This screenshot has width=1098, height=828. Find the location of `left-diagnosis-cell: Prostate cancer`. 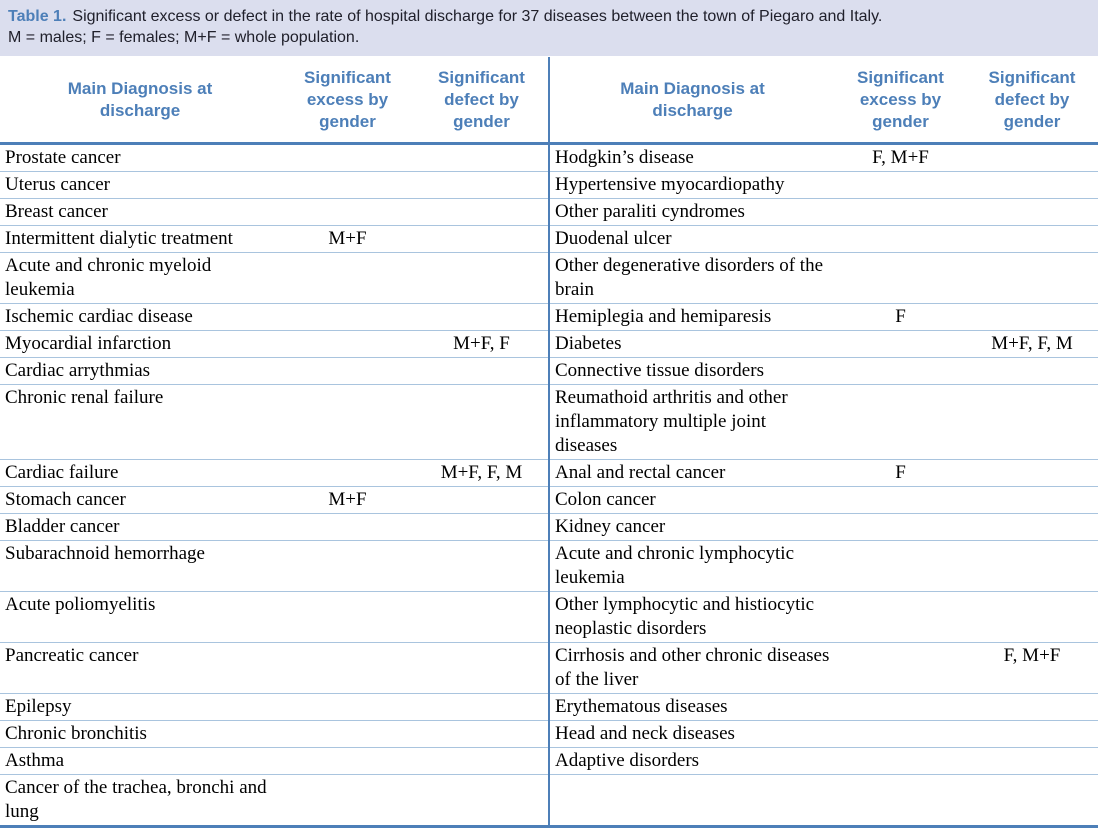

left-diagnosis-cell: Prostate cancer is located at coordinates (140, 157).